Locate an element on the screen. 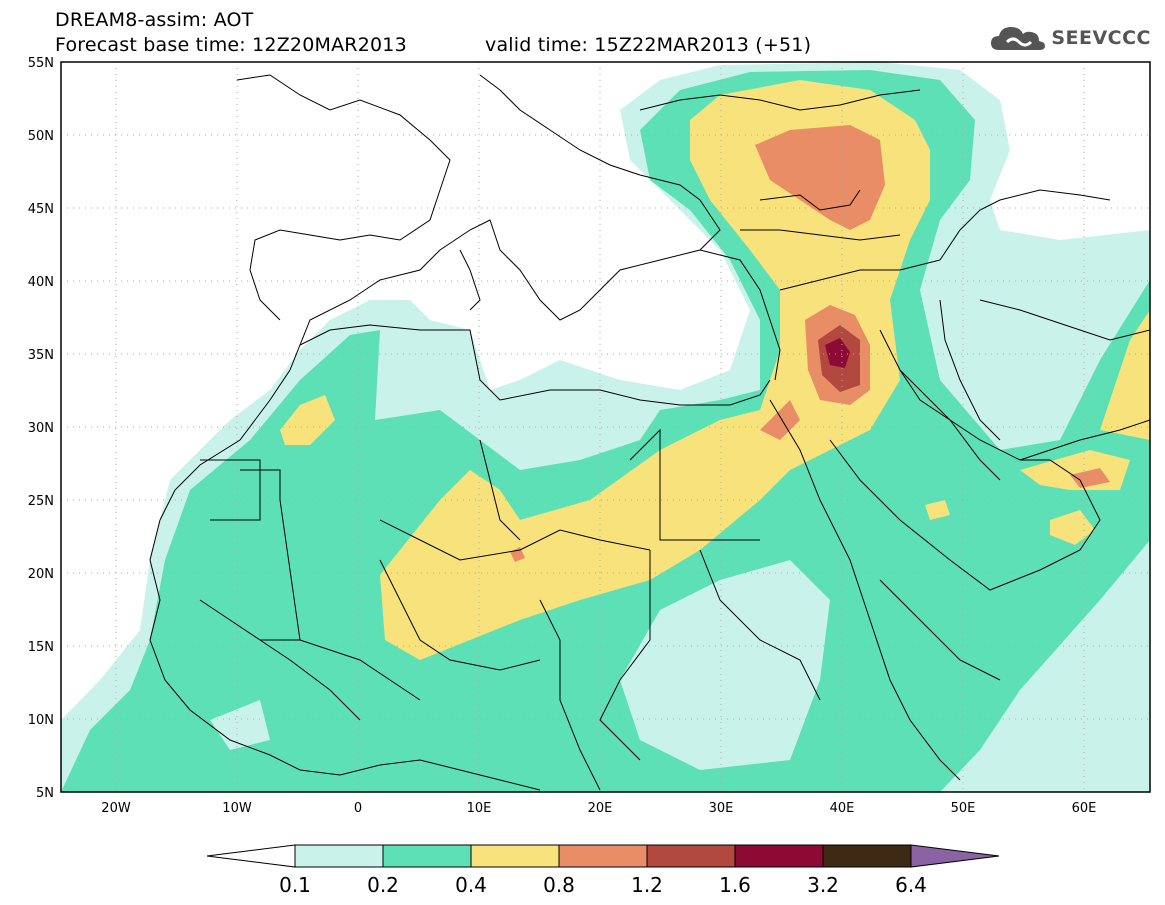 This screenshot has height=905, width=1165. map-title: DREAM8-assim: AOT is located at coordinates (154, 20).